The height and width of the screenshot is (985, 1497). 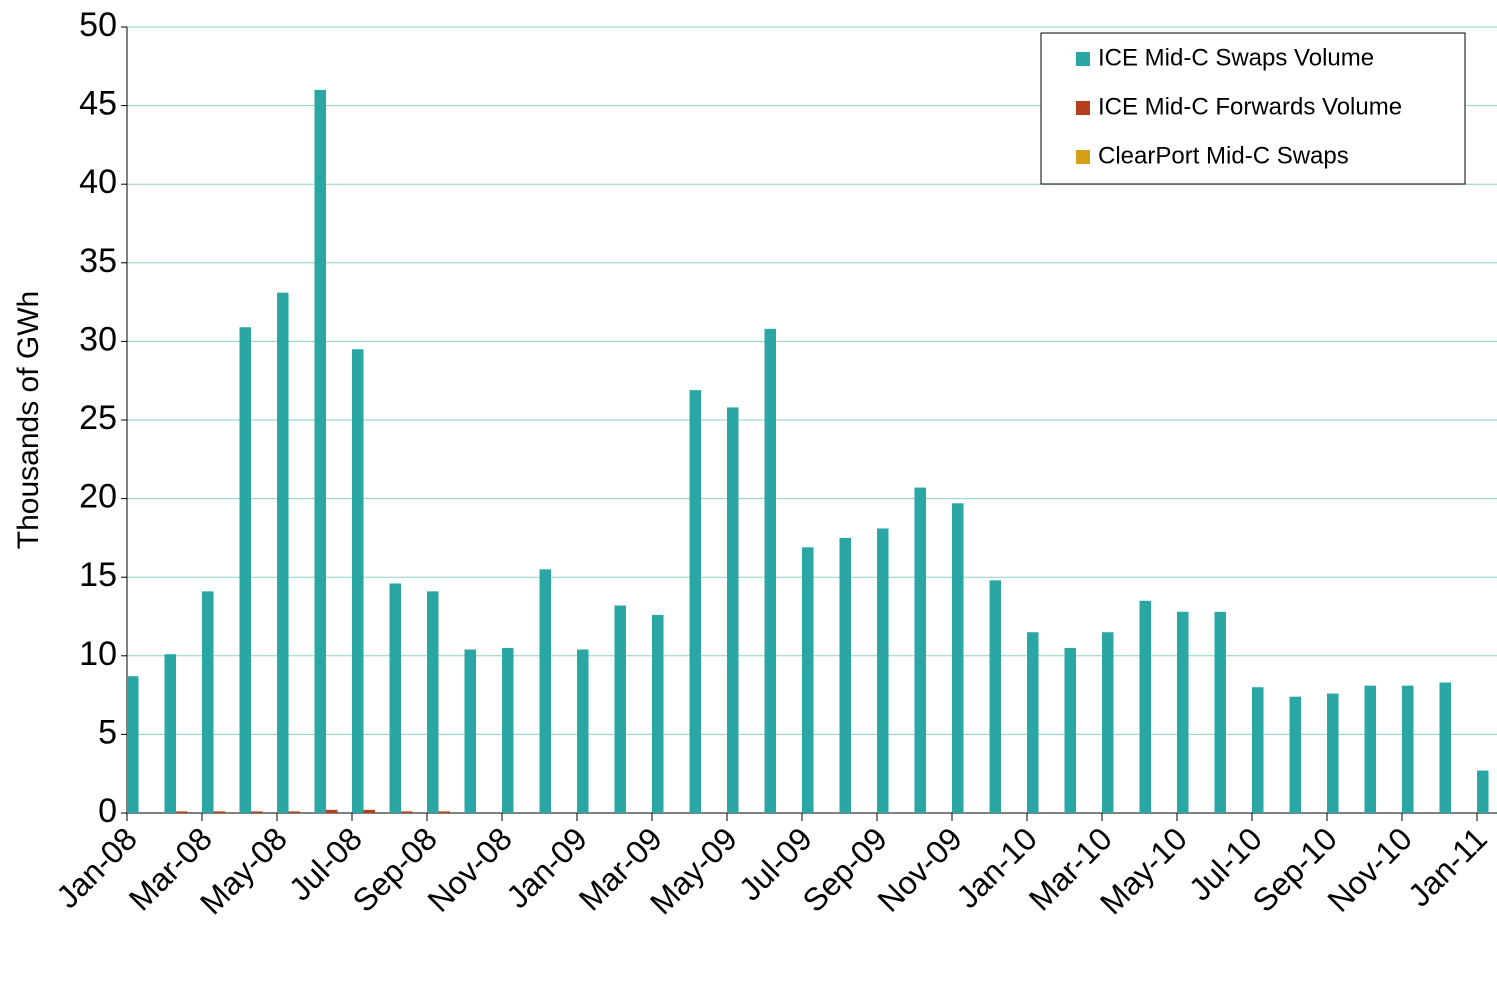 I want to click on y-tick-label: 45, so click(x=98, y=104).